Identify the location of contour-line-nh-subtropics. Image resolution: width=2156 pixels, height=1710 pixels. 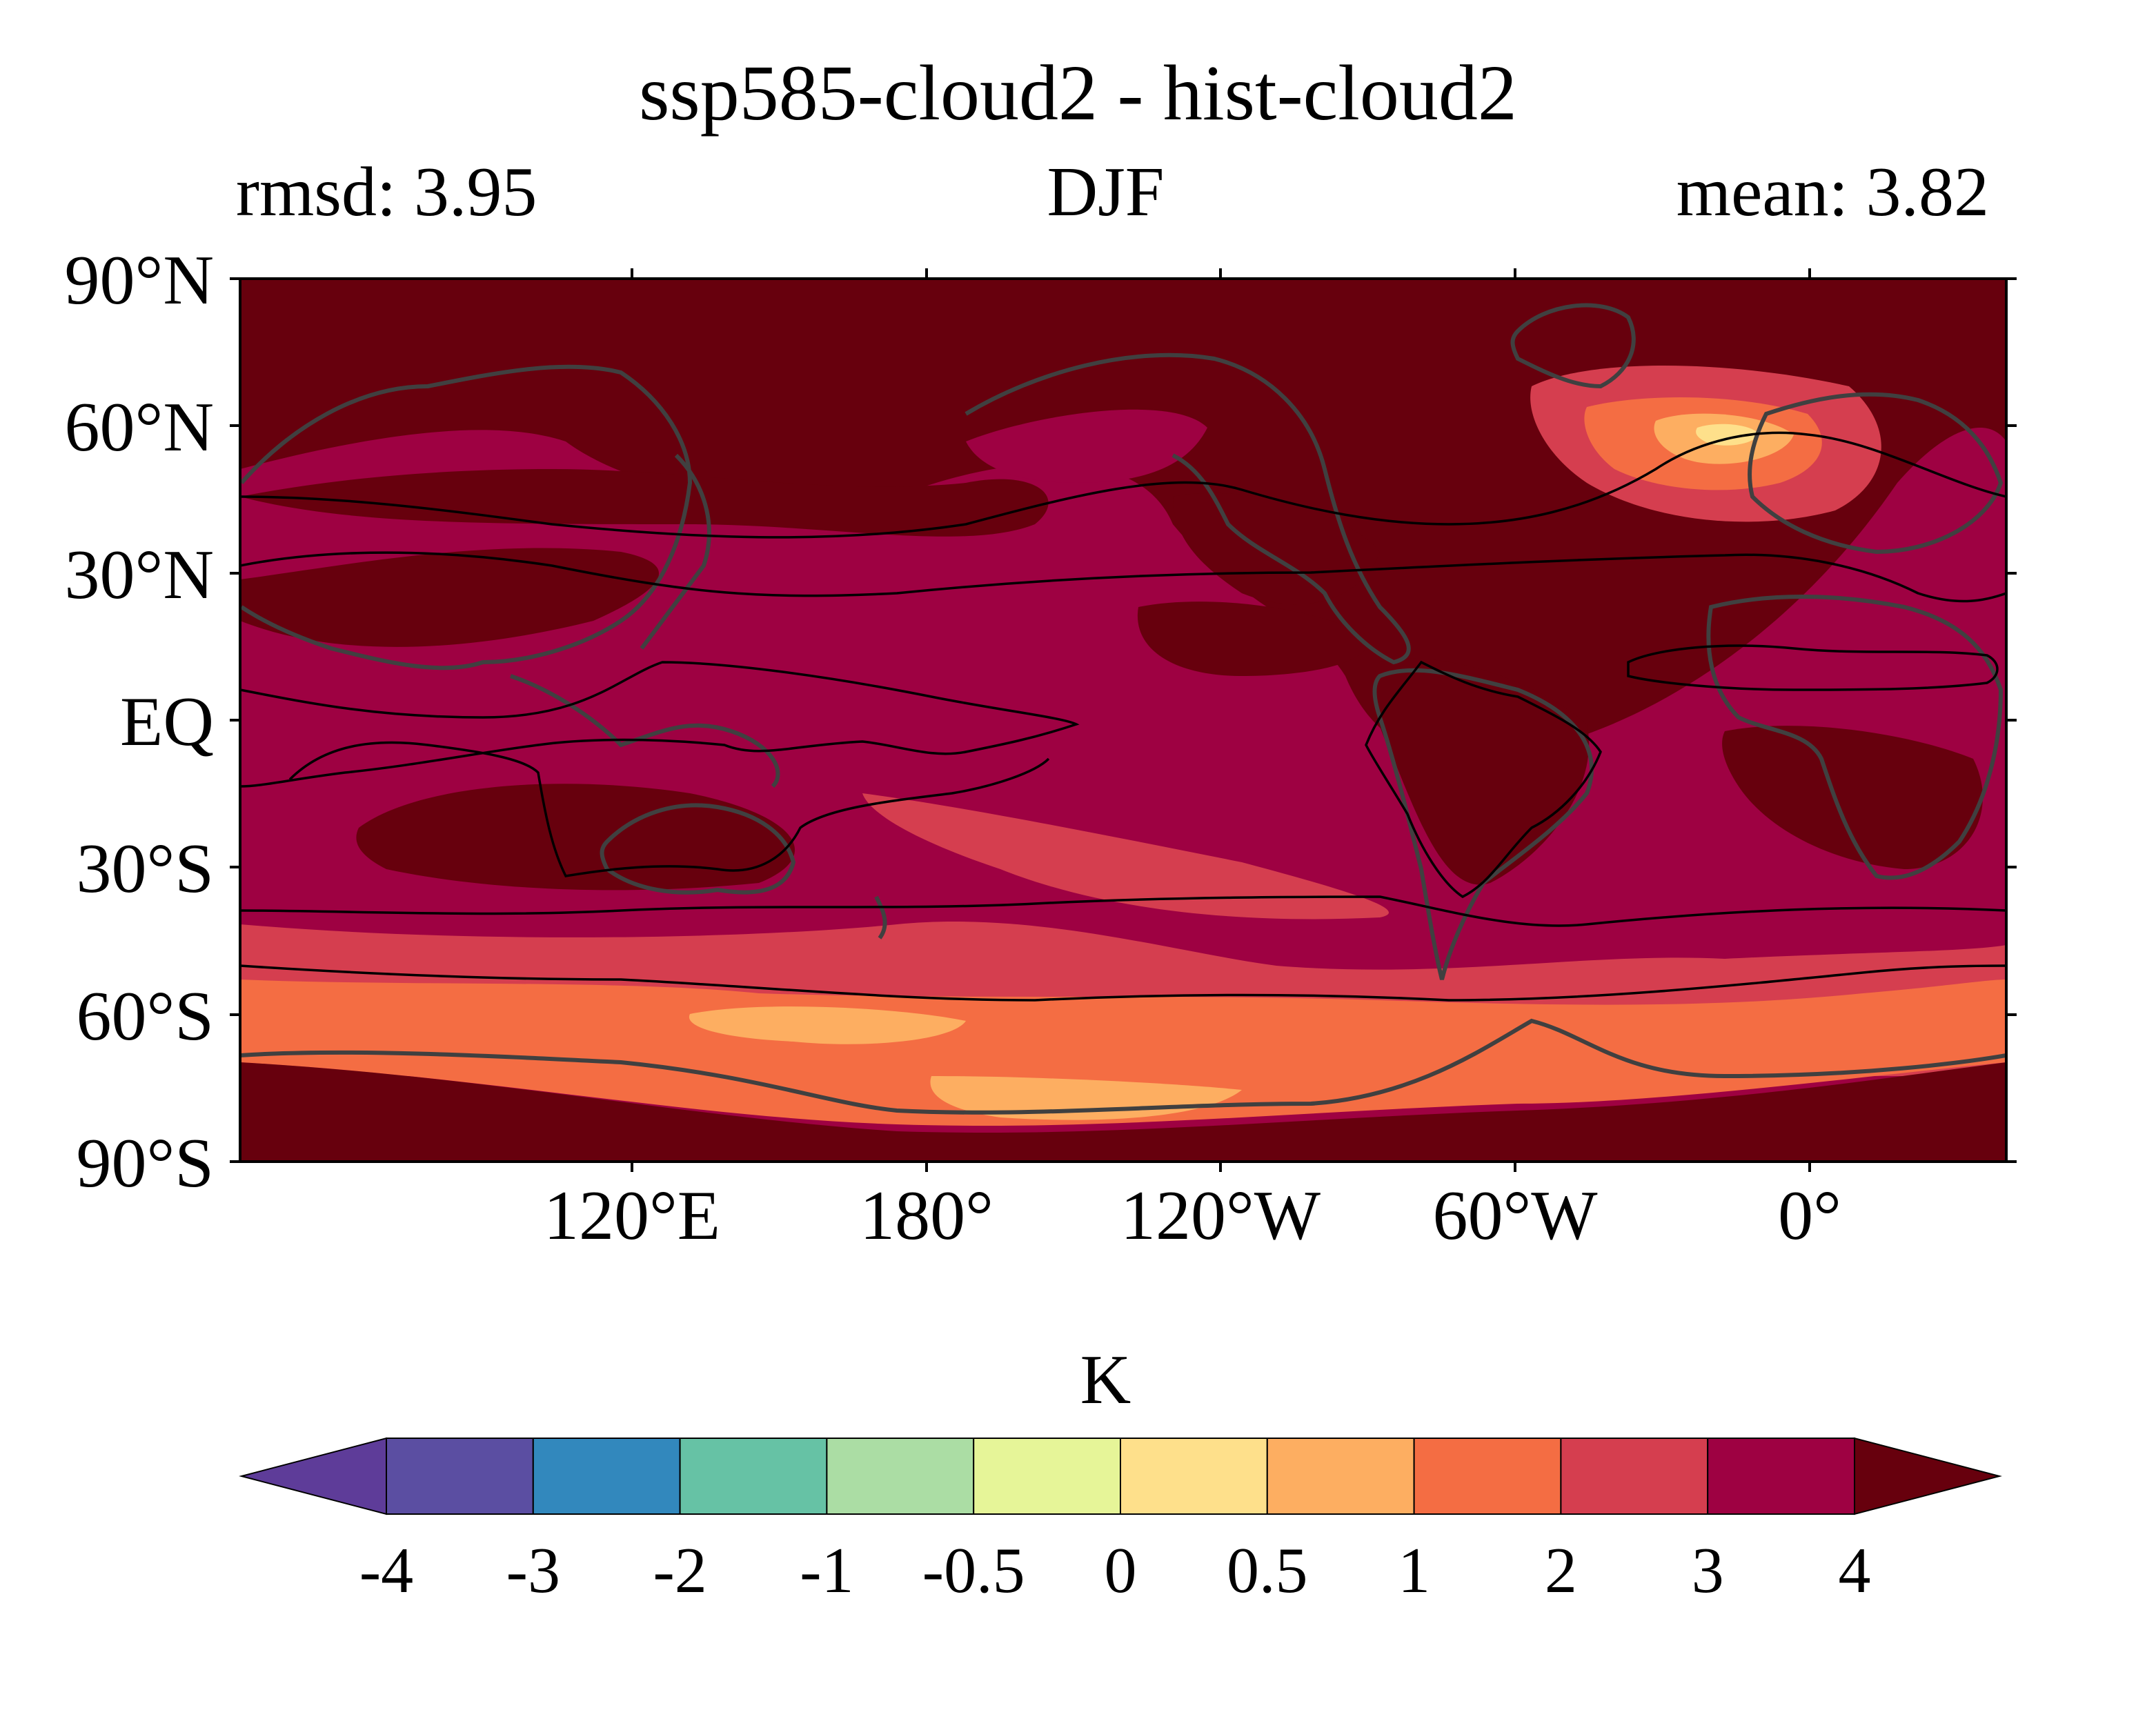
(1123, 577).